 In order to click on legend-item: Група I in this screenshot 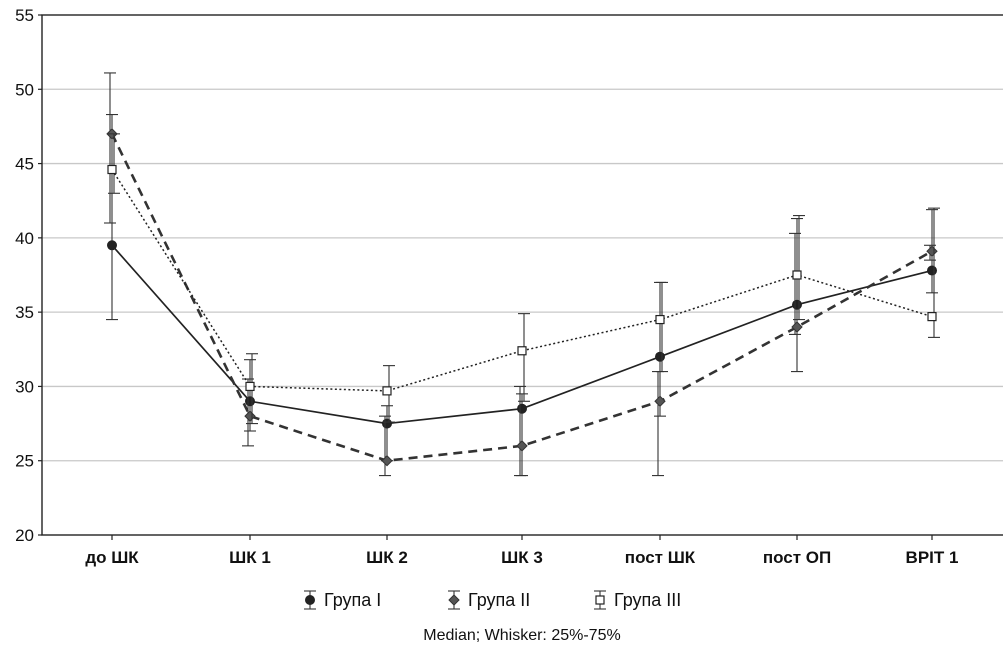, I will do `click(342, 600)`.